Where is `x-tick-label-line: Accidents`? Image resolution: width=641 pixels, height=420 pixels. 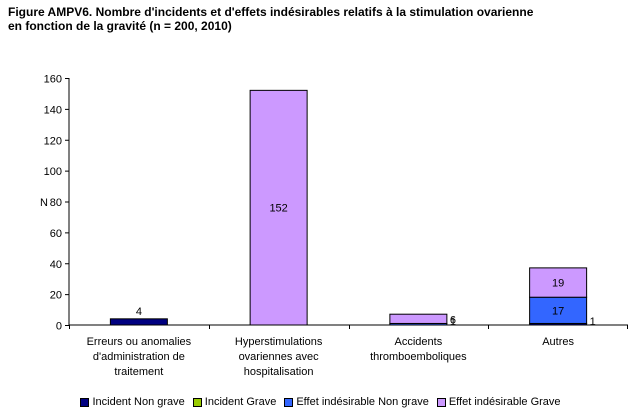 x-tick-label-line: Accidents is located at coordinates (419, 342).